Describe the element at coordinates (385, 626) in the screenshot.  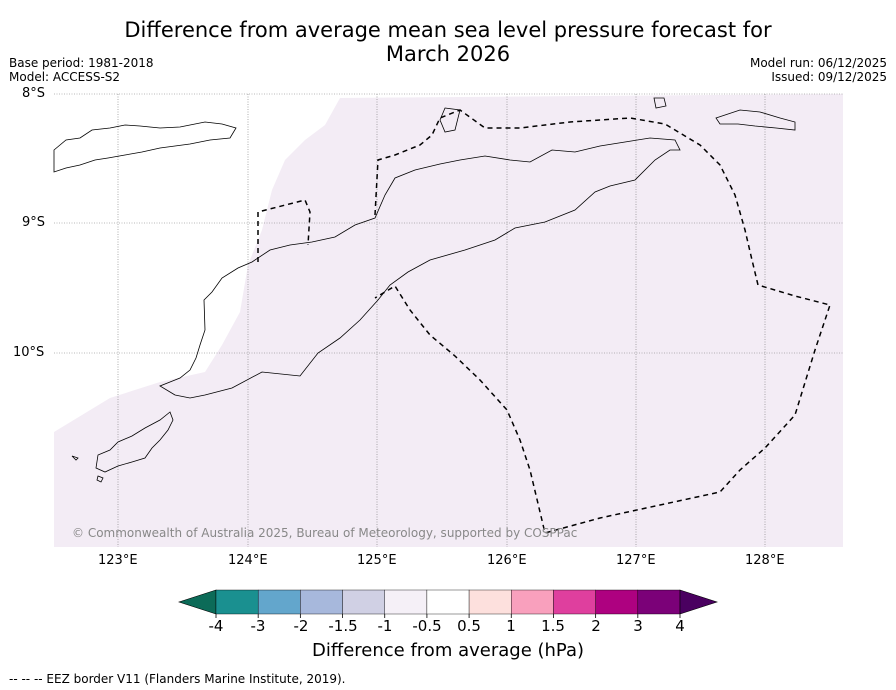
I see `cbar-tick-label: -1` at that location.